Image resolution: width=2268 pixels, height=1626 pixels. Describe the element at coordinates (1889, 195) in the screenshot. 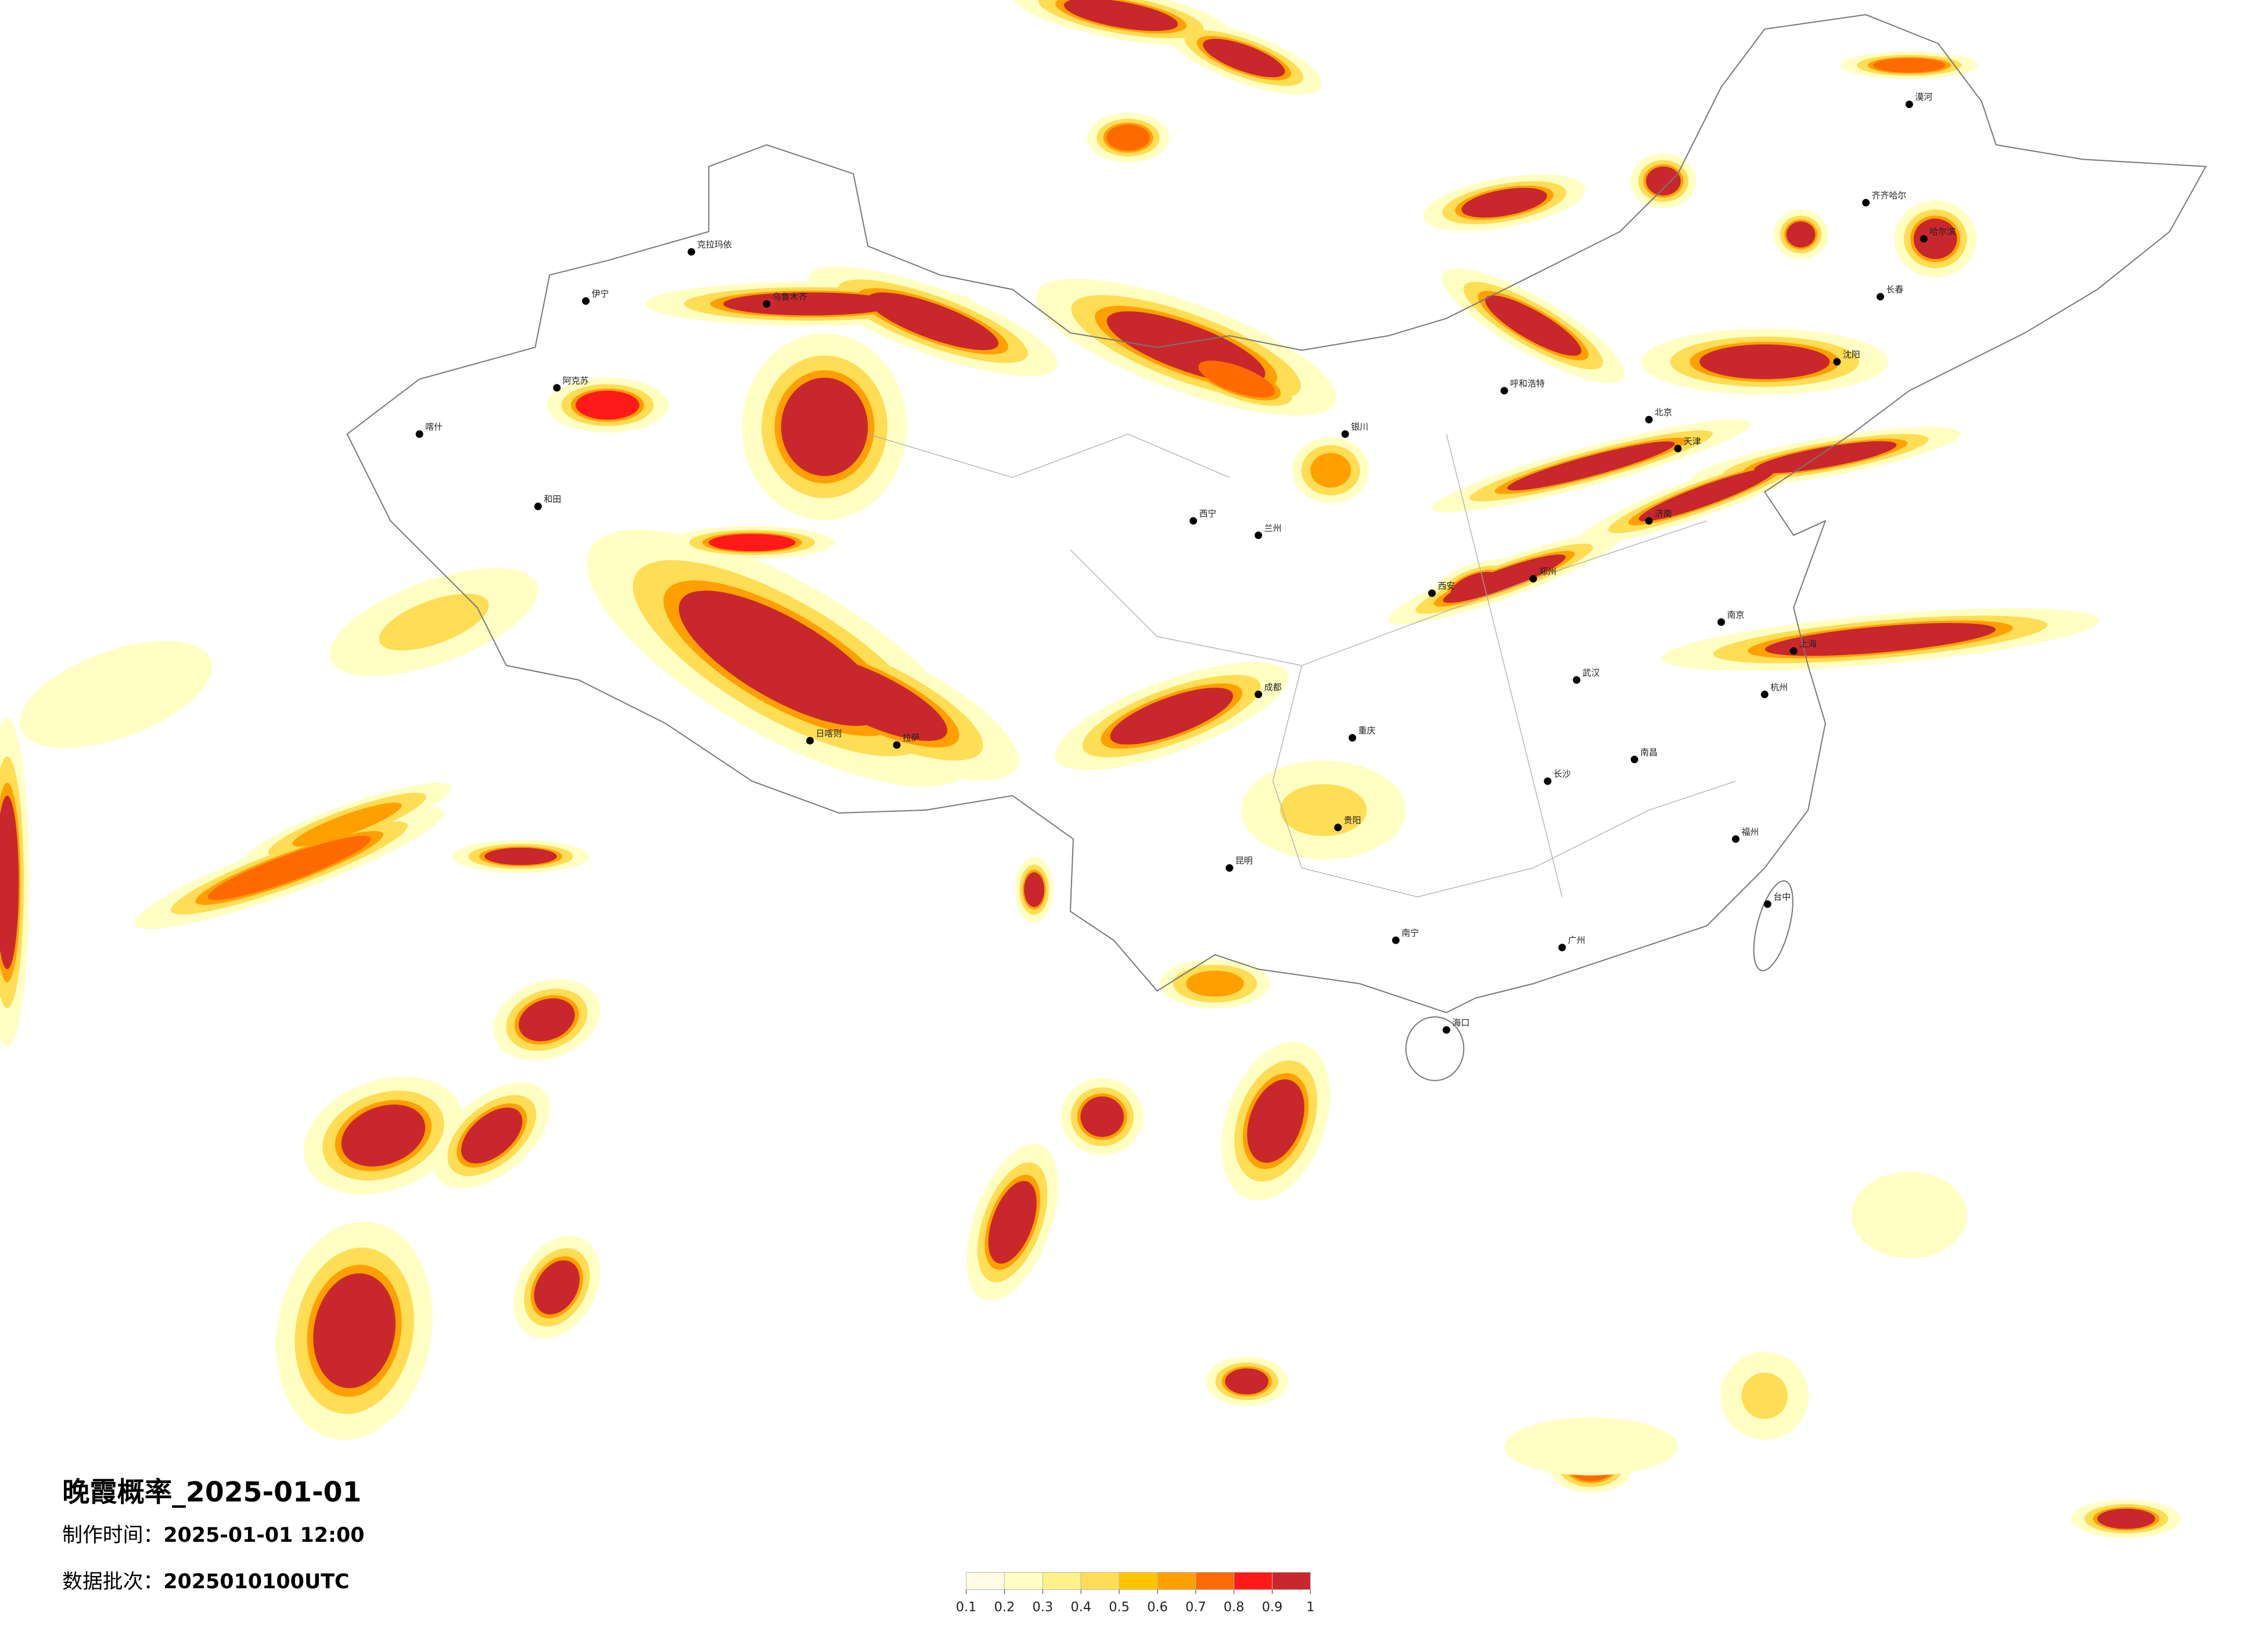

I see `city-label: 齐齐哈尔` at that location.